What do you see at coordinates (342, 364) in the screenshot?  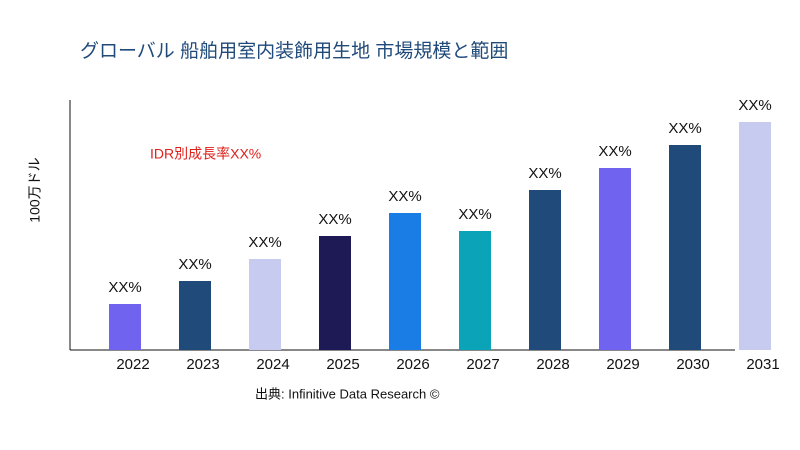 I see `x-tick-label: 2025` at bounding box center [342, 364].